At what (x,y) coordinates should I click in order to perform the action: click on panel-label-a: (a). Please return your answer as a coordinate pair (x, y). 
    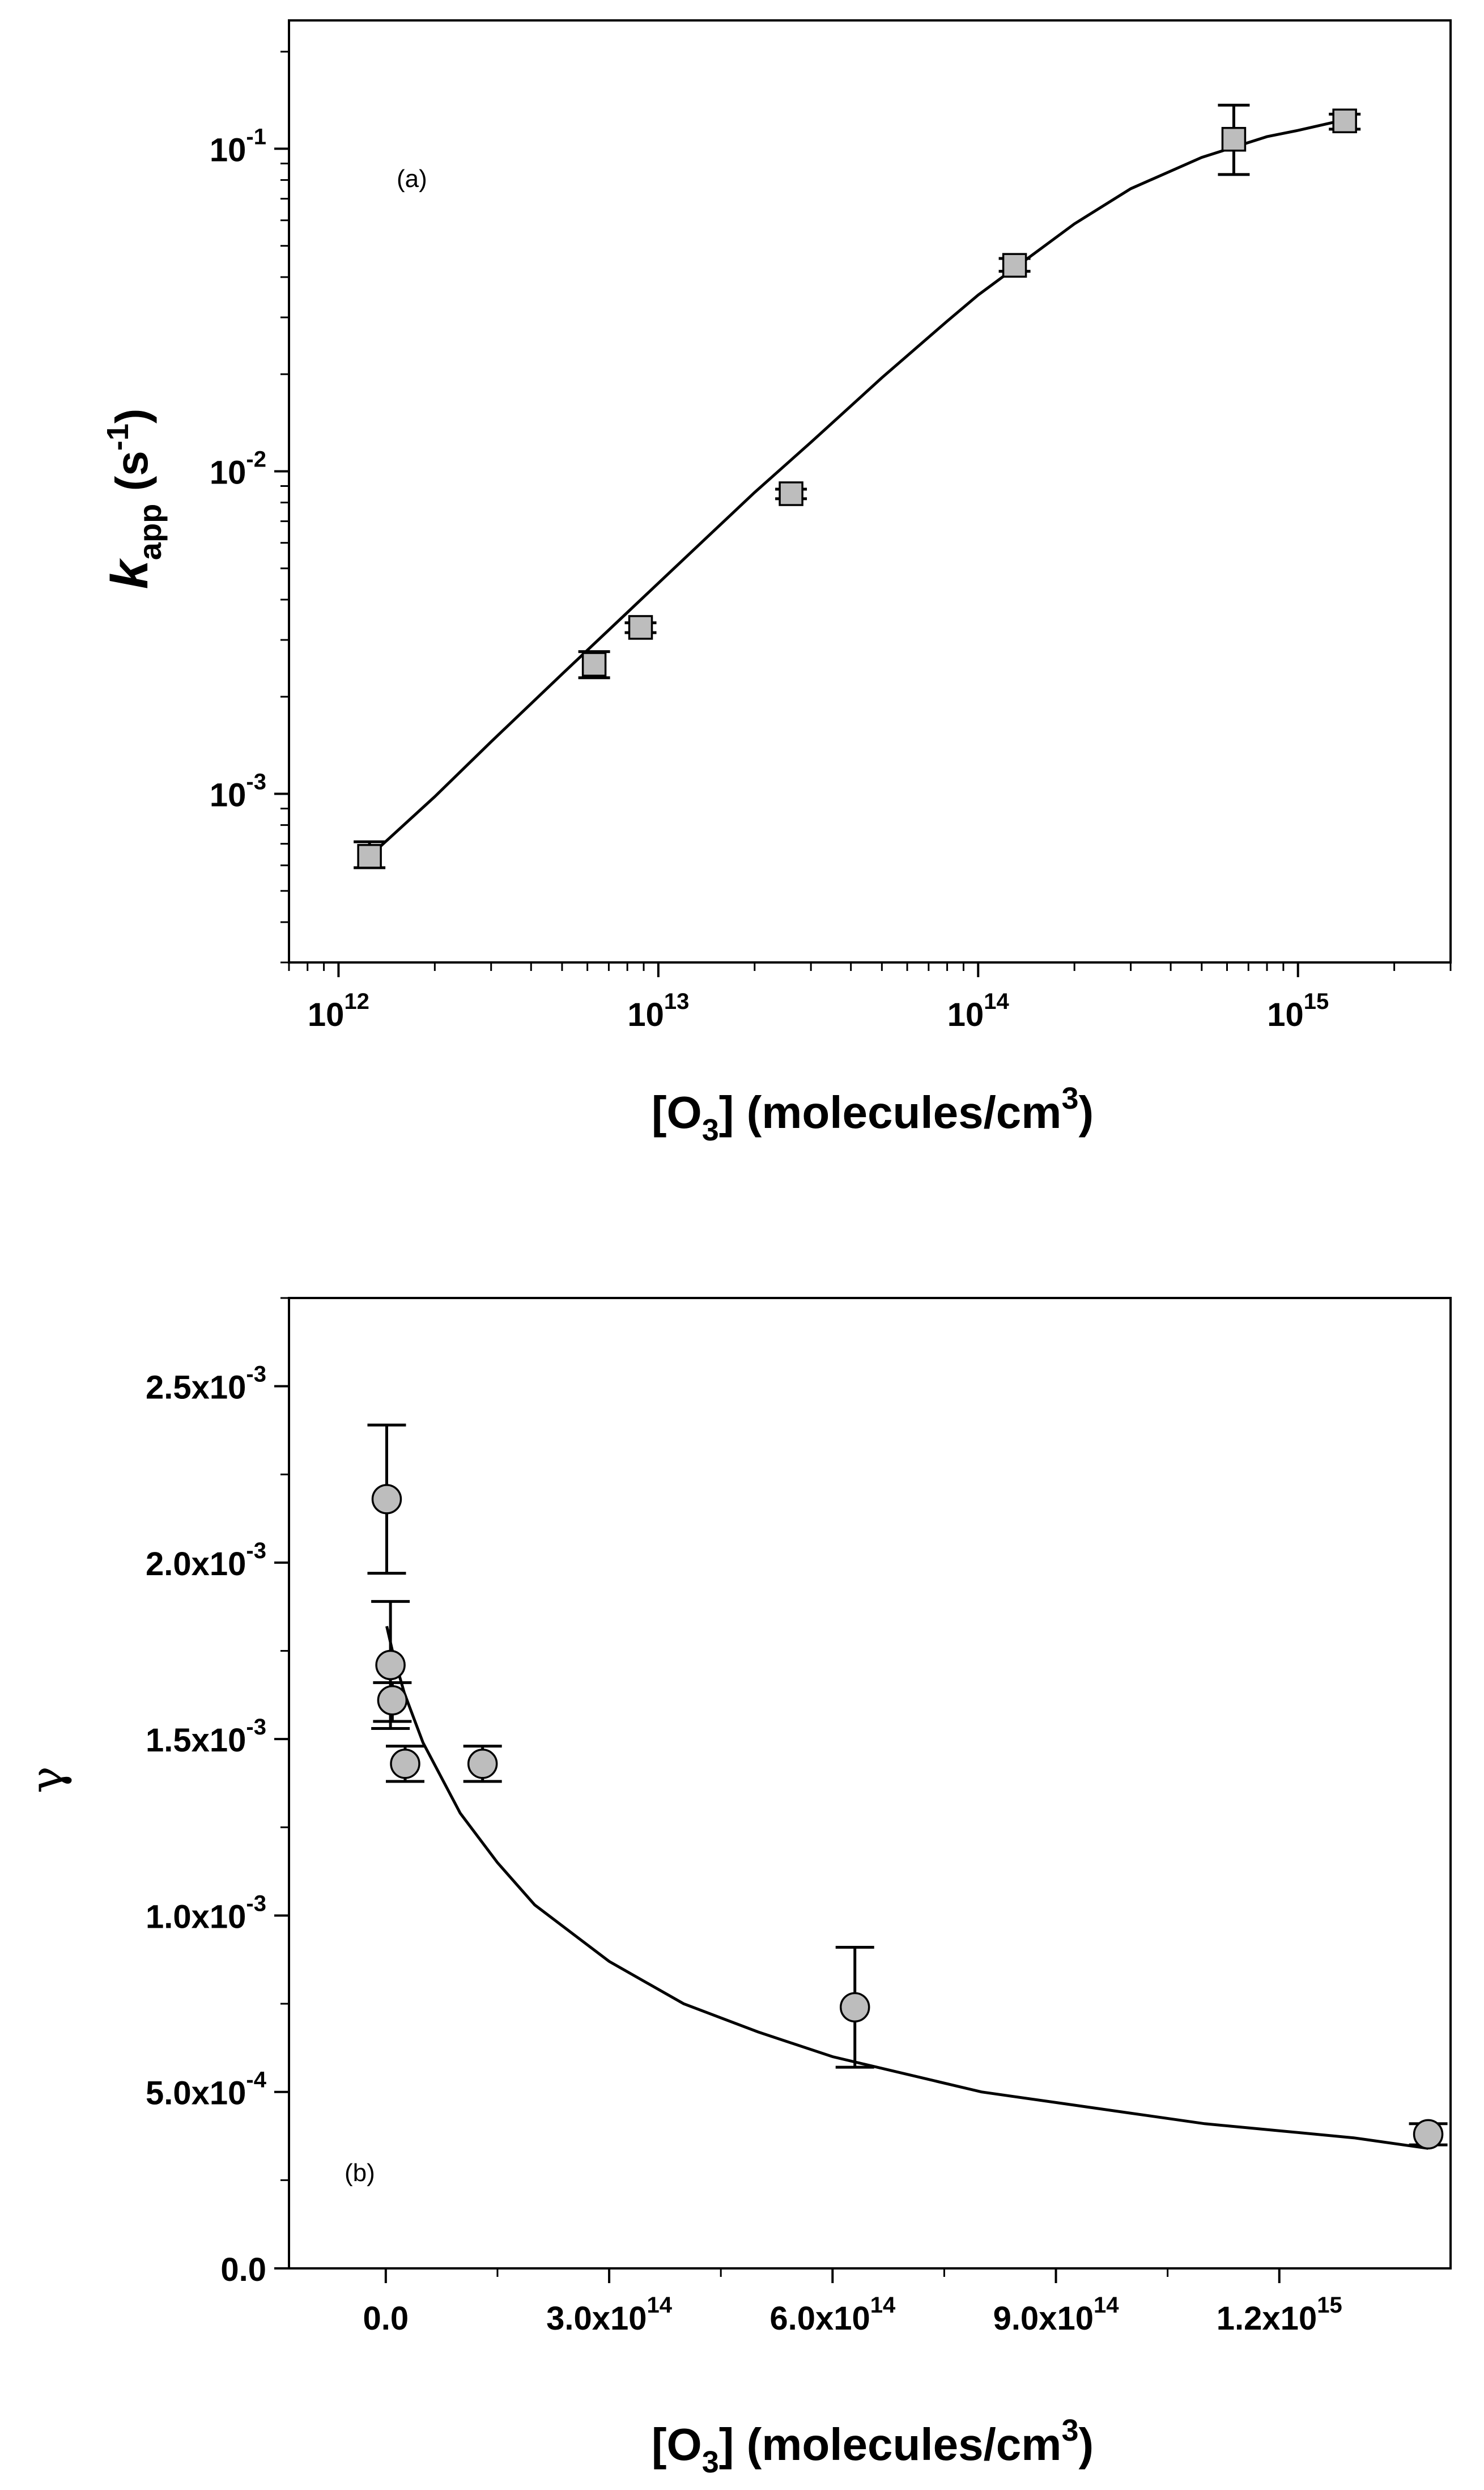
    Looking at the image, I should click on (412, 179).